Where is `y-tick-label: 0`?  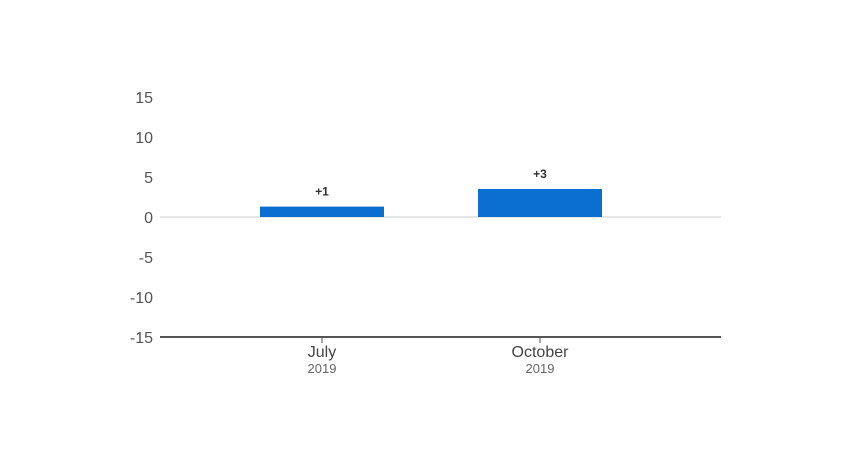
y-tick-label: 0 is located at coordinates (148, 218).